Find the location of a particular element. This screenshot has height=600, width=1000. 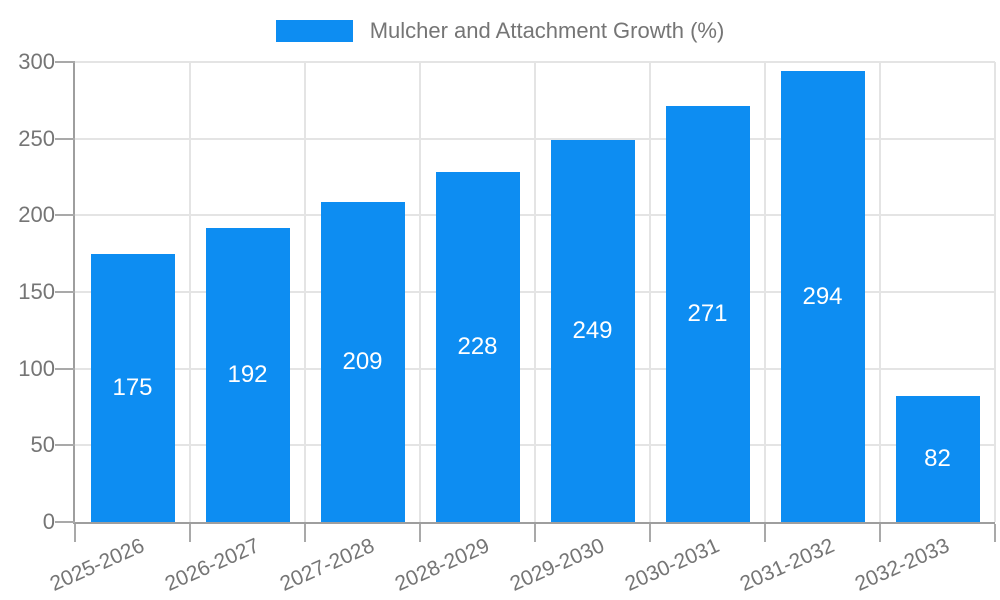

bar: 82 is located at coordinates (937, 459).